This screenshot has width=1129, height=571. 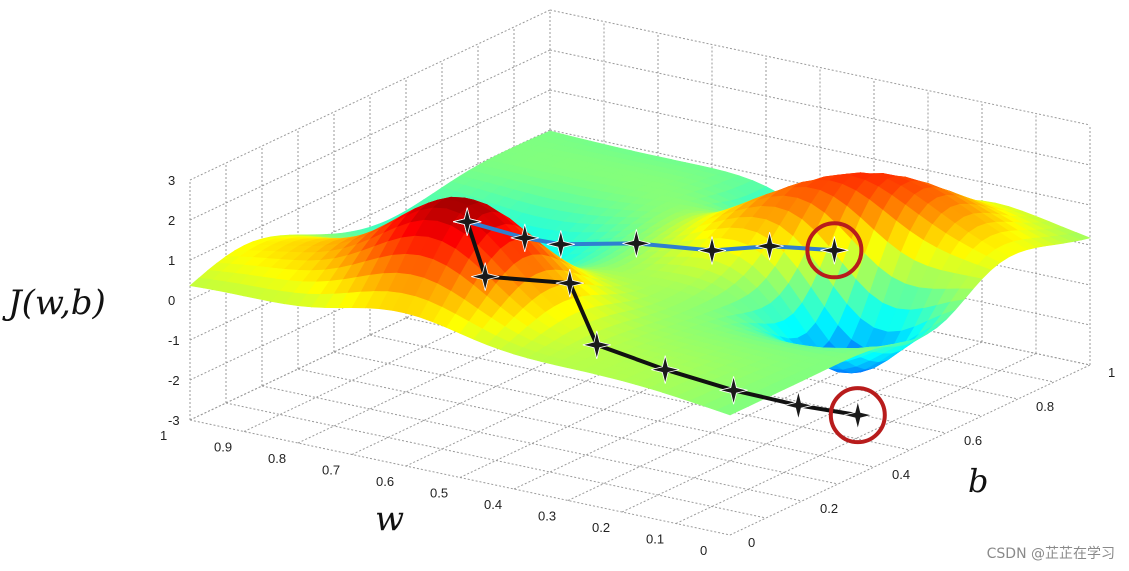 I want to click on w-tick-label: 1, so click(x=163, y=435).